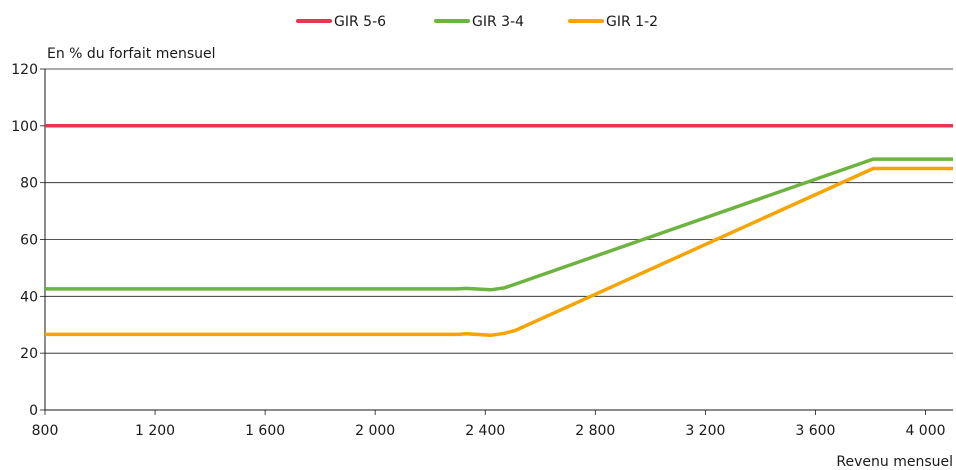  What do you see at coordinates (894, 462) in the screenshot?
I see `x-axis-title: Revenu mensuel` at bounding box center [894, 462].